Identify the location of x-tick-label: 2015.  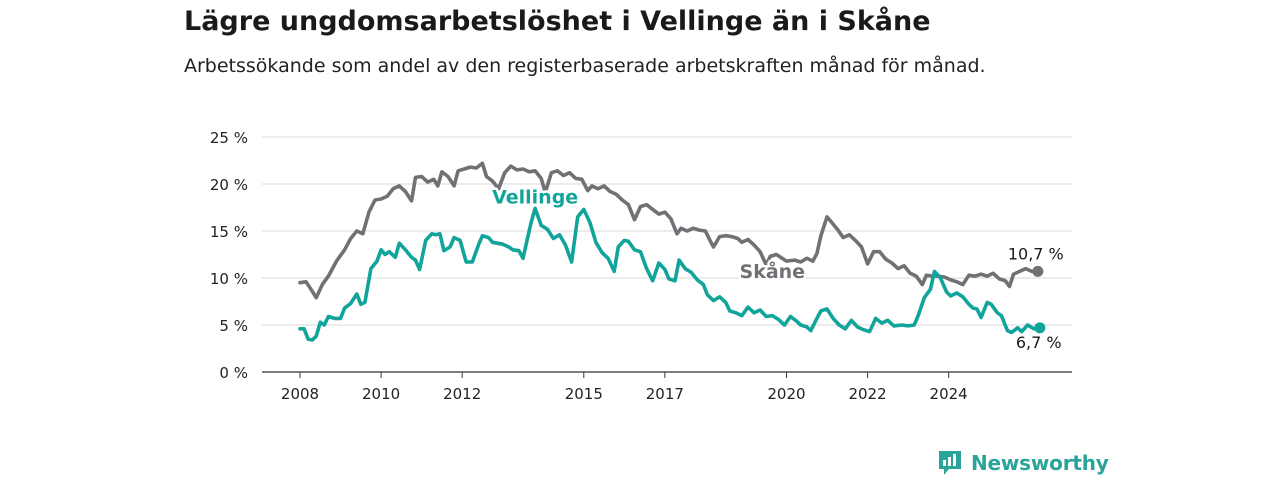
(584, 394).